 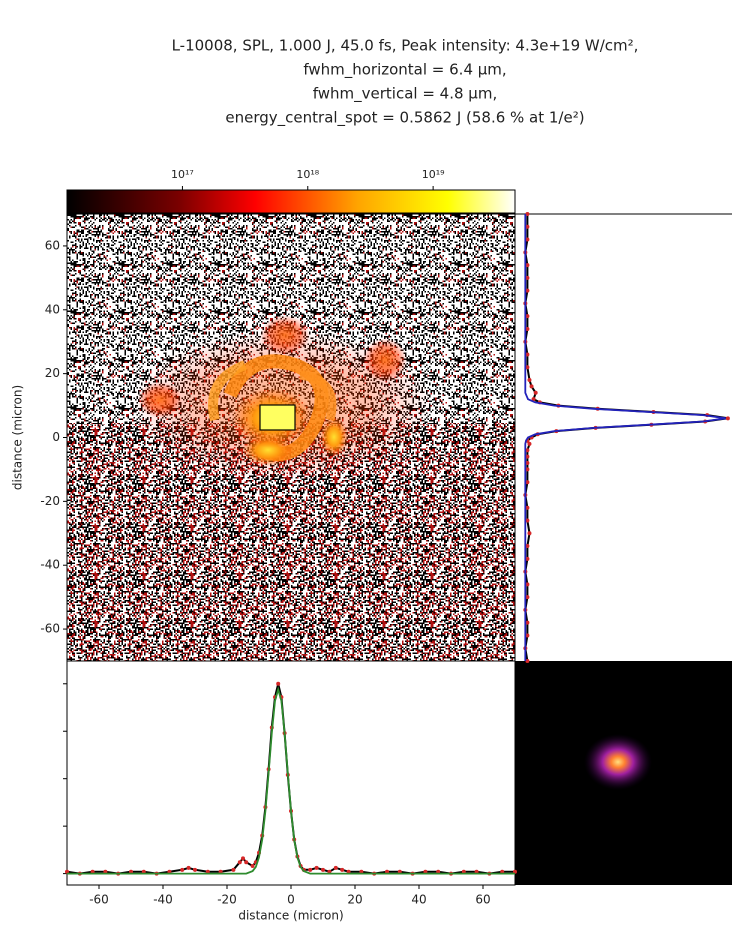 What do you see at coordinates (405, 94) in the screenshot?
I see `chart-title: fwhm_vertical = 4.8 μm,` at bounding box center [405, 94].